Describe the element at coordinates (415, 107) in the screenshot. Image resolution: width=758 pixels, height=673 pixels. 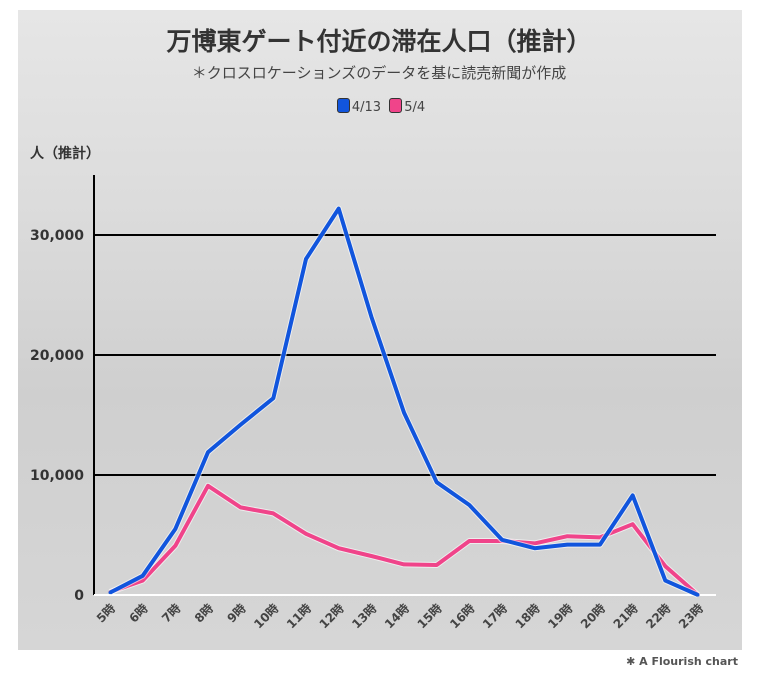
I see `legend-label-5-4: 5/4` at that location.